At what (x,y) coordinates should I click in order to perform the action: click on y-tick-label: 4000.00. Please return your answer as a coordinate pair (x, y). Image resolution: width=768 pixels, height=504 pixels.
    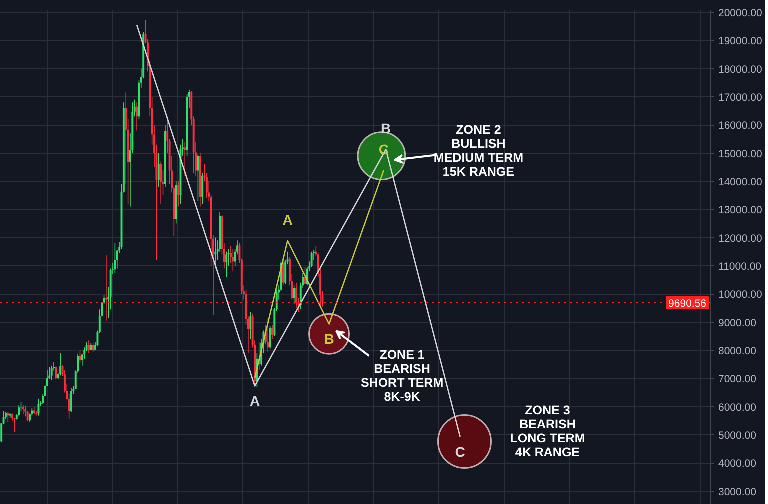
    Looking at the image, I should click on (737, 464).